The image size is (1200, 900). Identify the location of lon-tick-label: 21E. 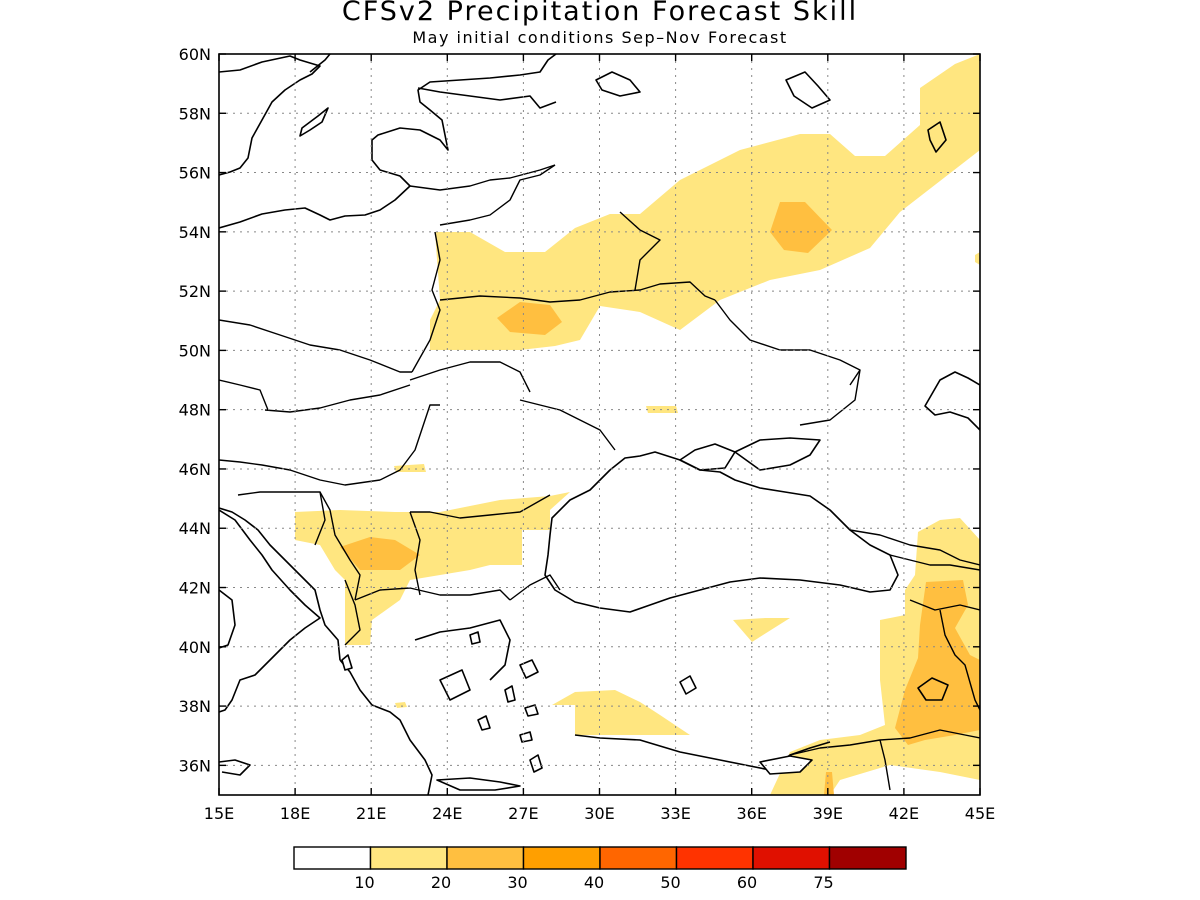
(371, 813).